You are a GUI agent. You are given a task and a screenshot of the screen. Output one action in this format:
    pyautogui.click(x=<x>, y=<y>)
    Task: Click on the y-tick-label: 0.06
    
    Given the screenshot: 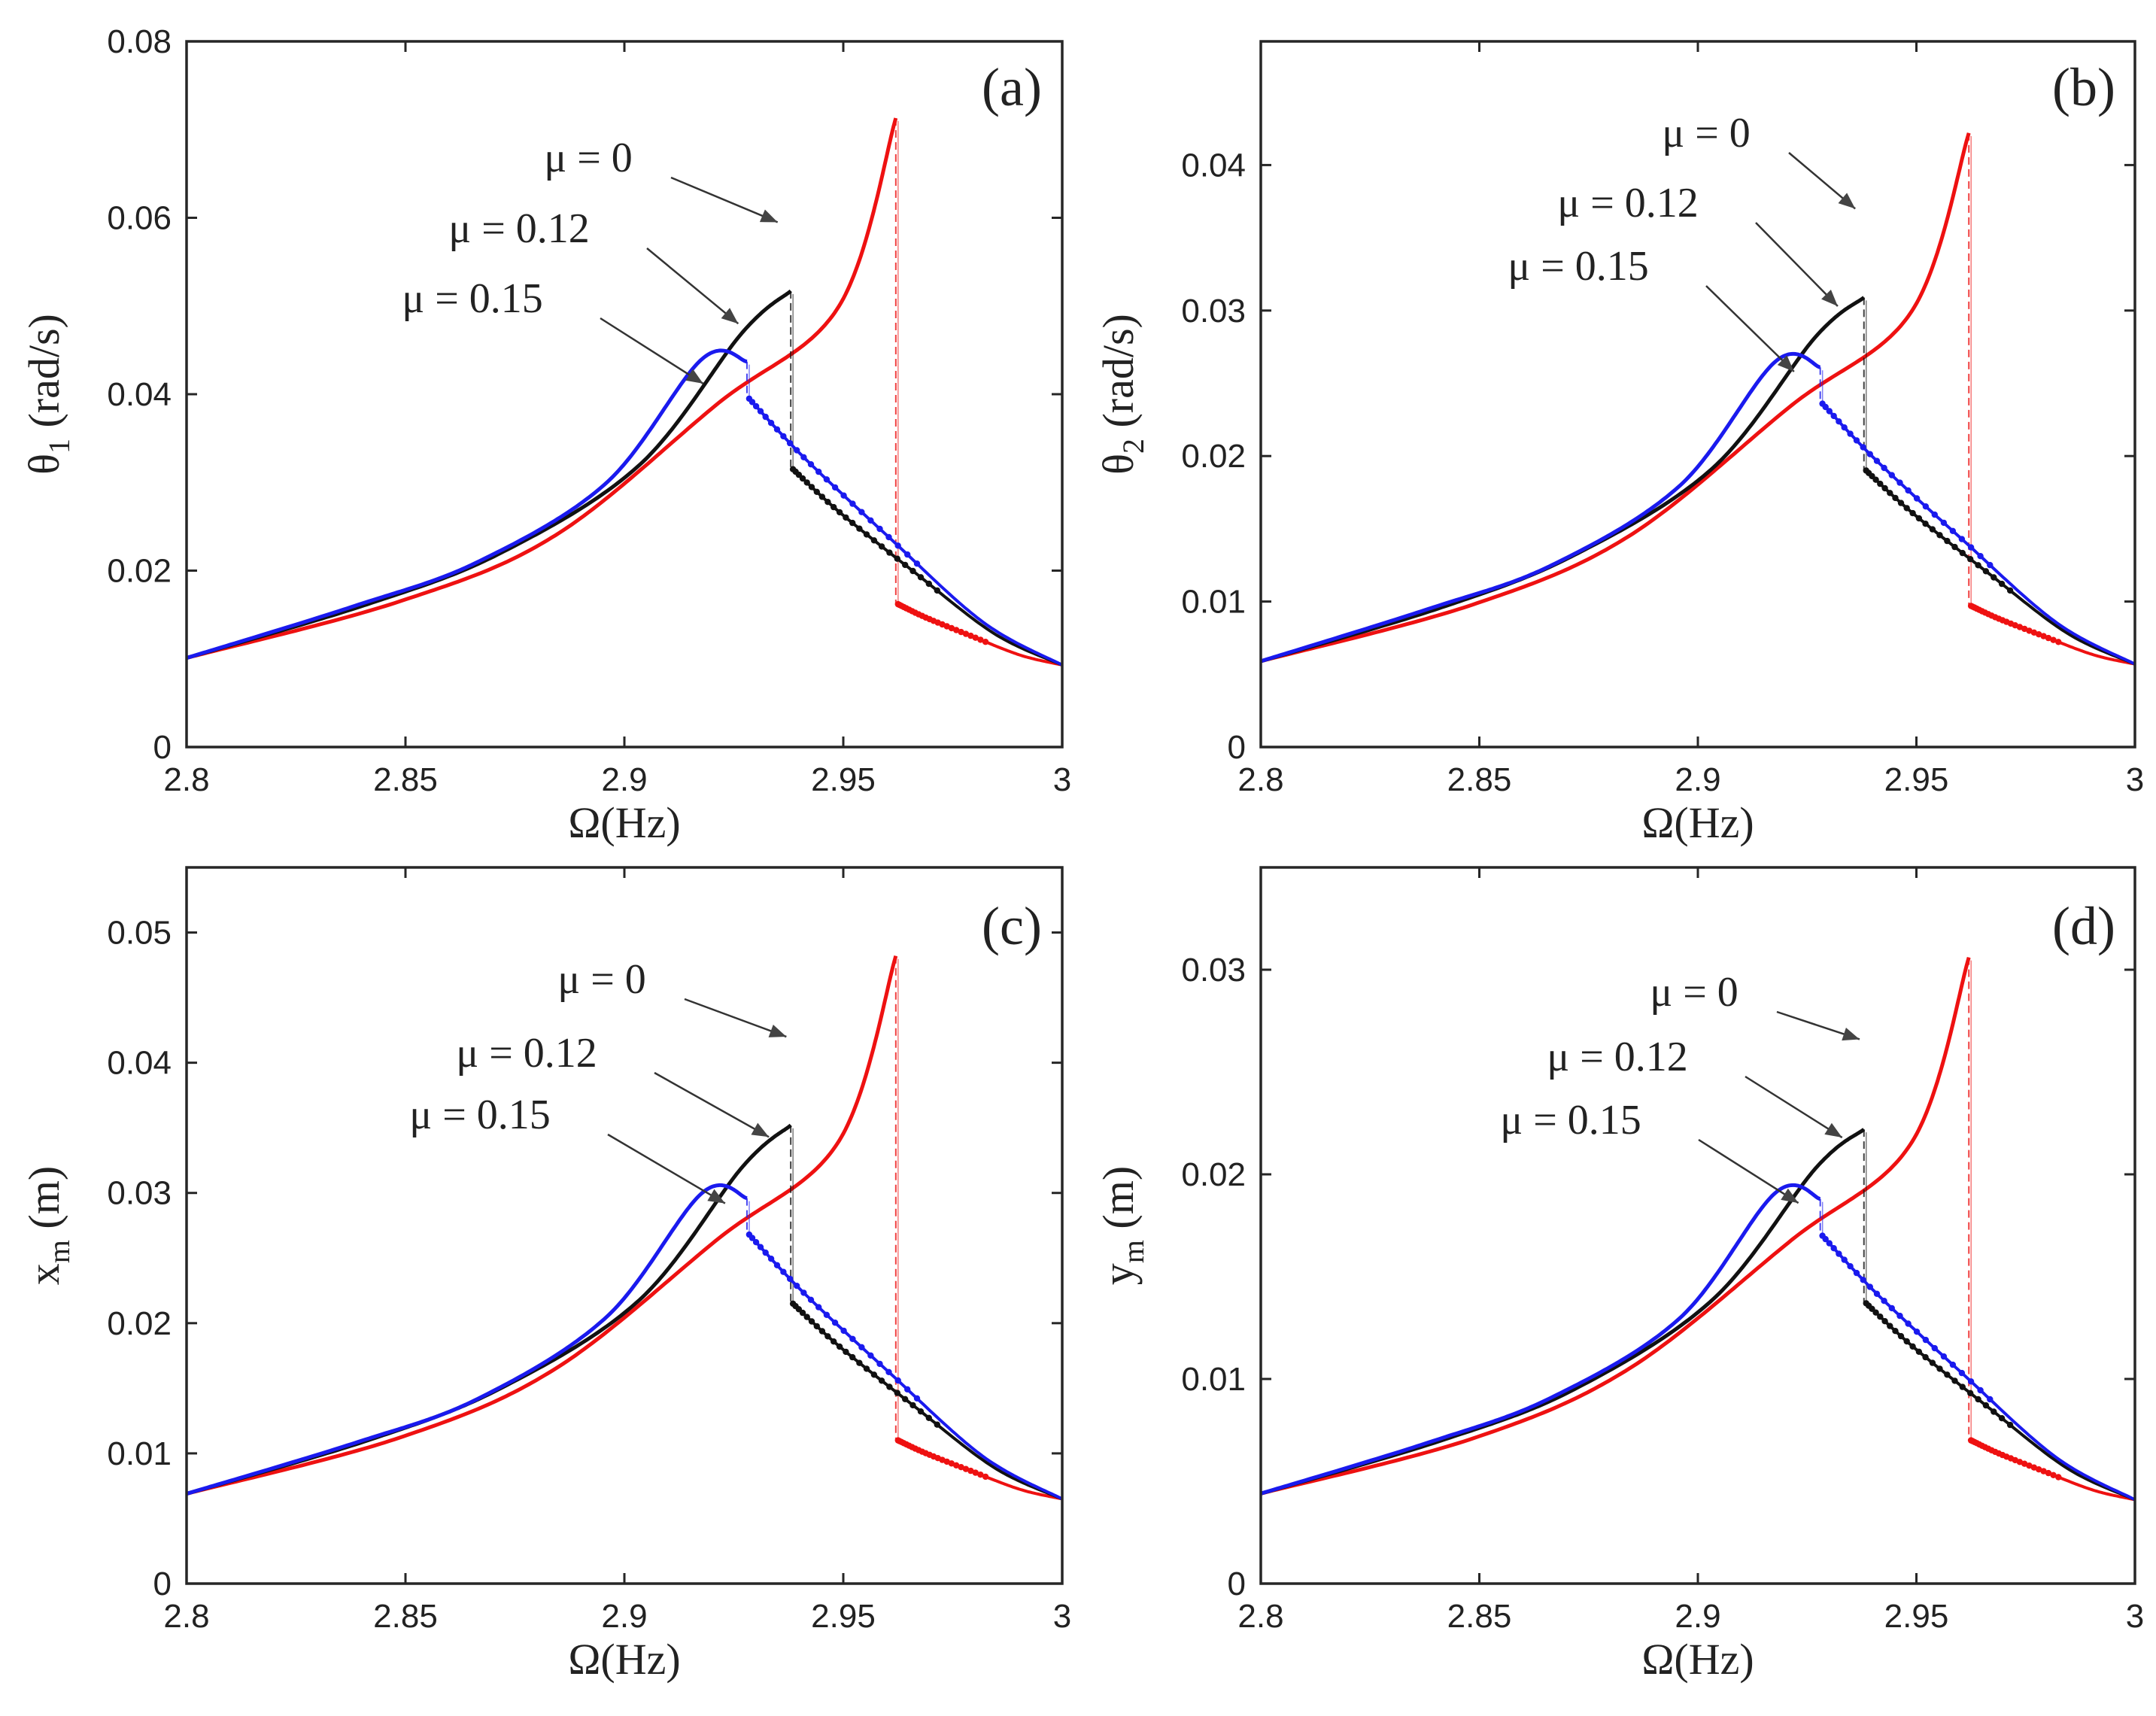 What is the action you would take?
    pyautogui.click(x=139, y=219)
    